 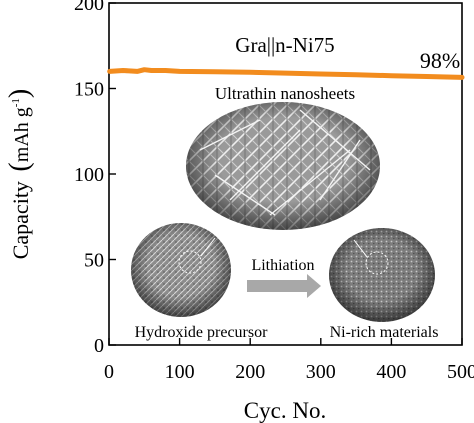 I want to click on y-tick-label: 150, so click(x=89, y=90).